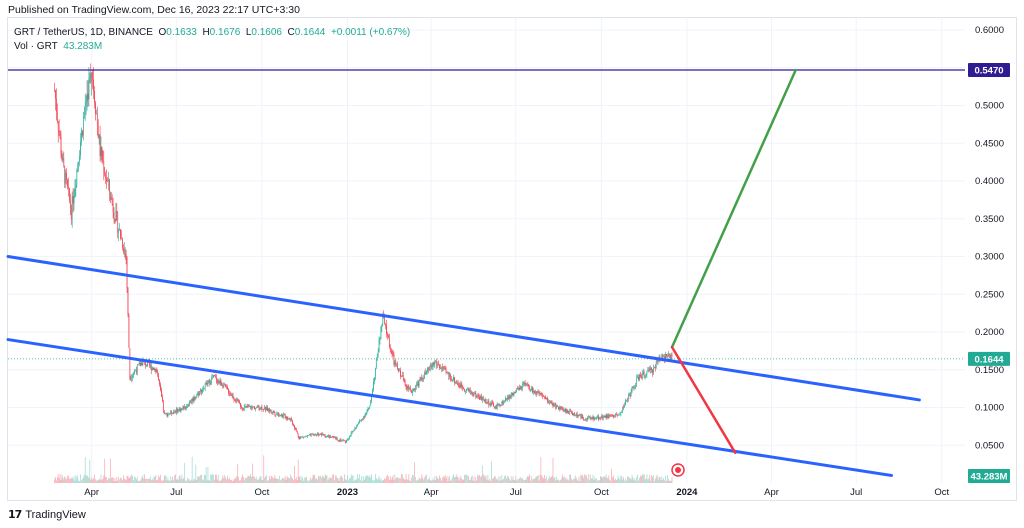 Image resolution: width=1024 pixels, height=528 pixels. I want to click on tradingview-logo-icon: 17, so click(15, 514).